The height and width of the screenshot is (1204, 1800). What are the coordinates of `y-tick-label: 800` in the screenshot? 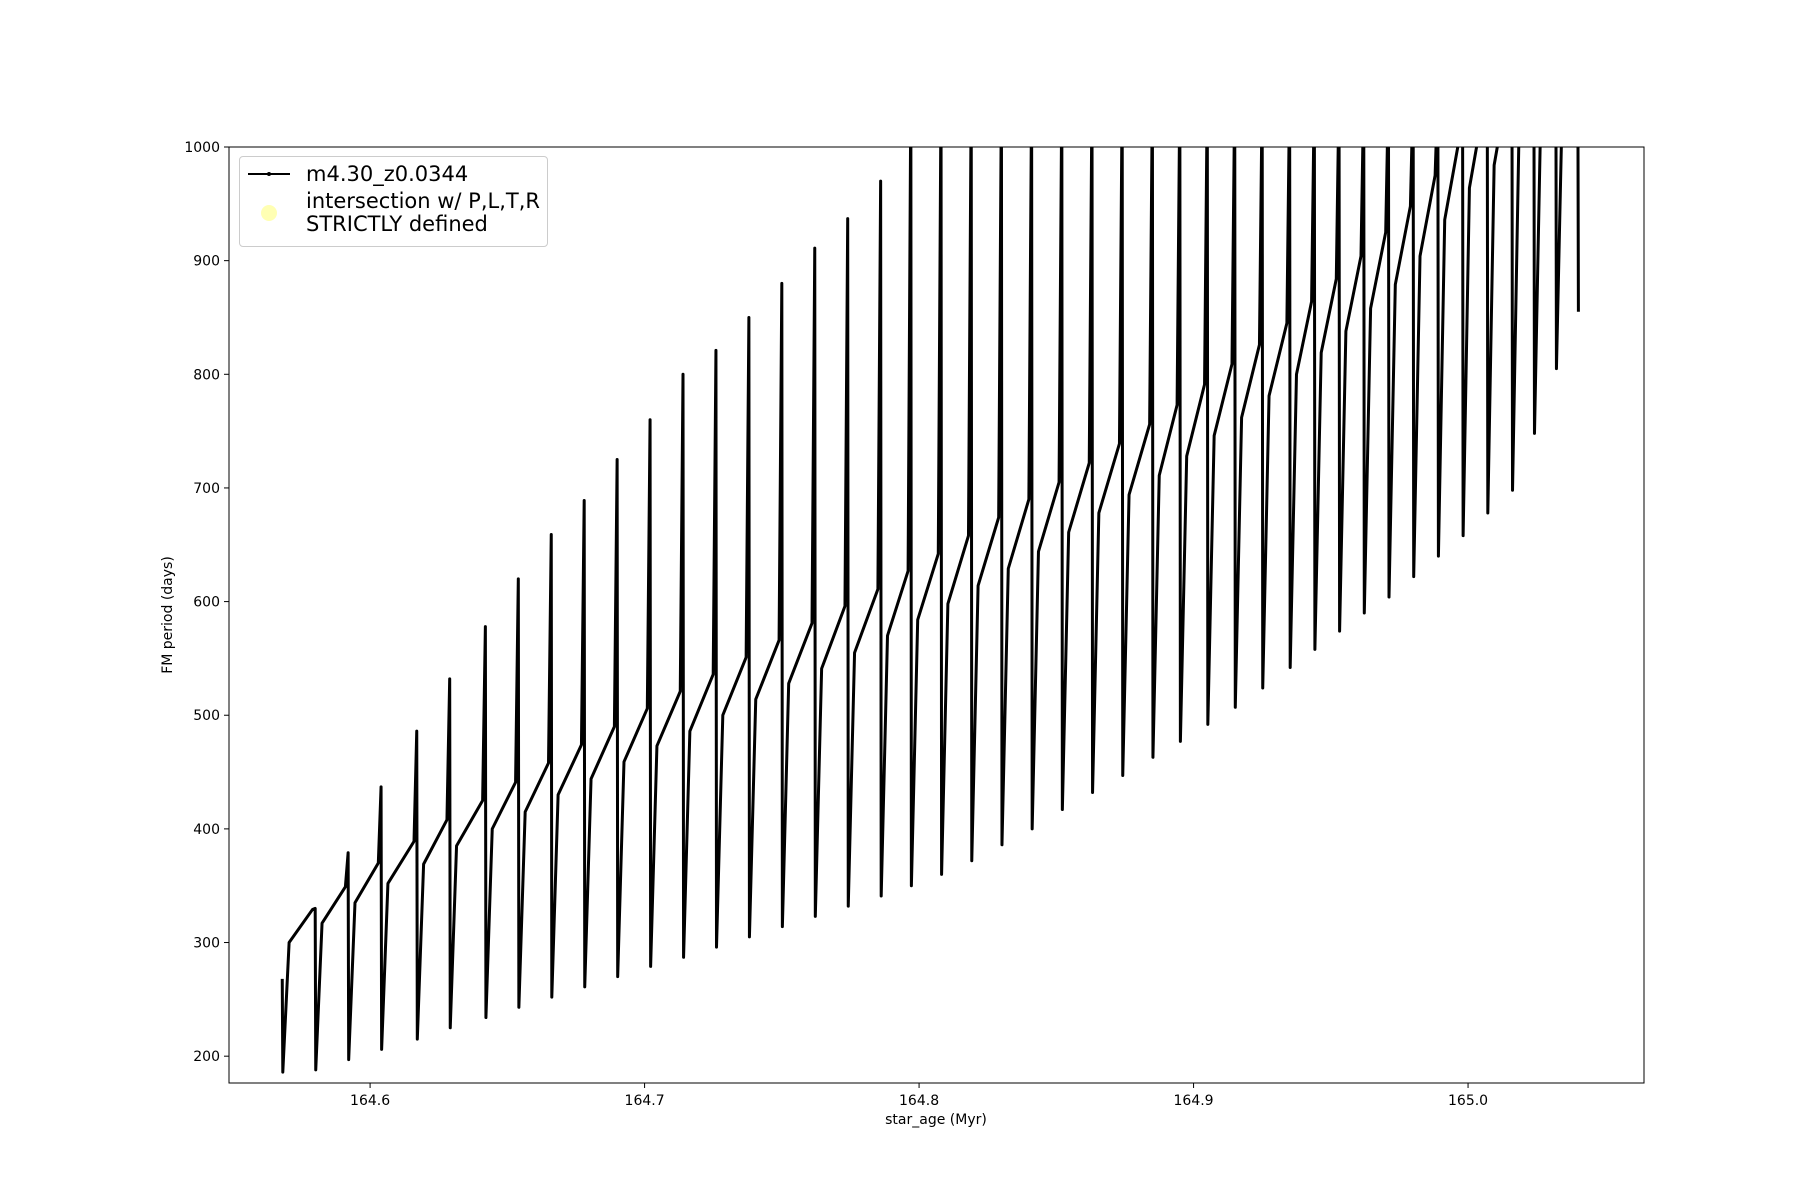 It's located at (206, 375).